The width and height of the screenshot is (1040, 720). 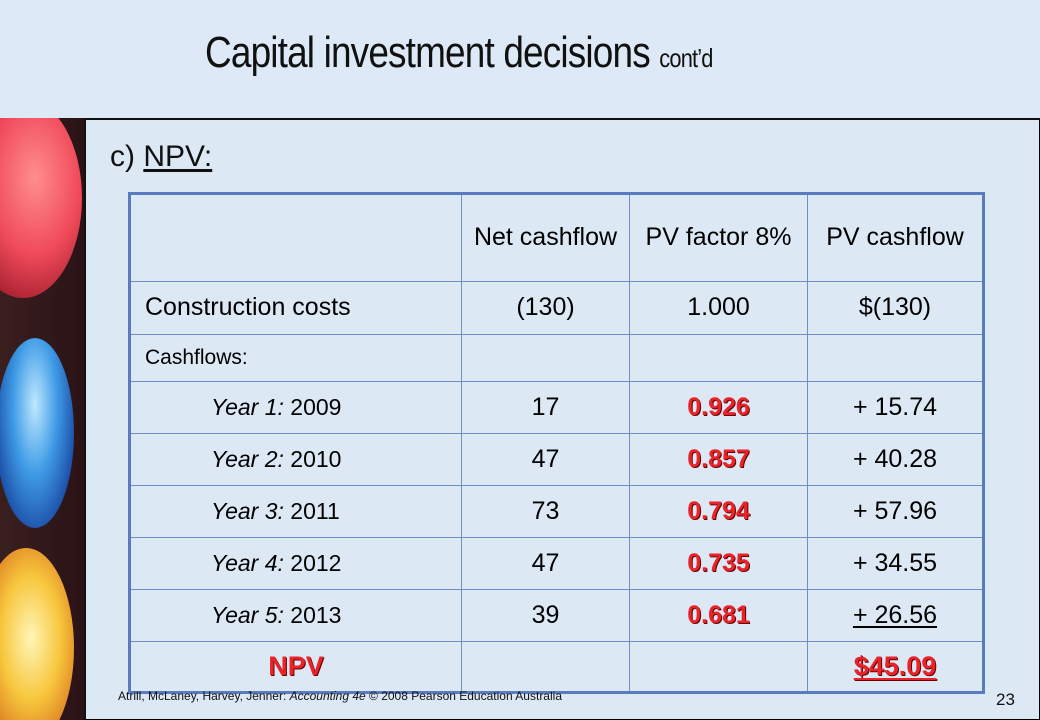 I want to click on section-subheading: c) NPV:, so click(x=161, y=157).